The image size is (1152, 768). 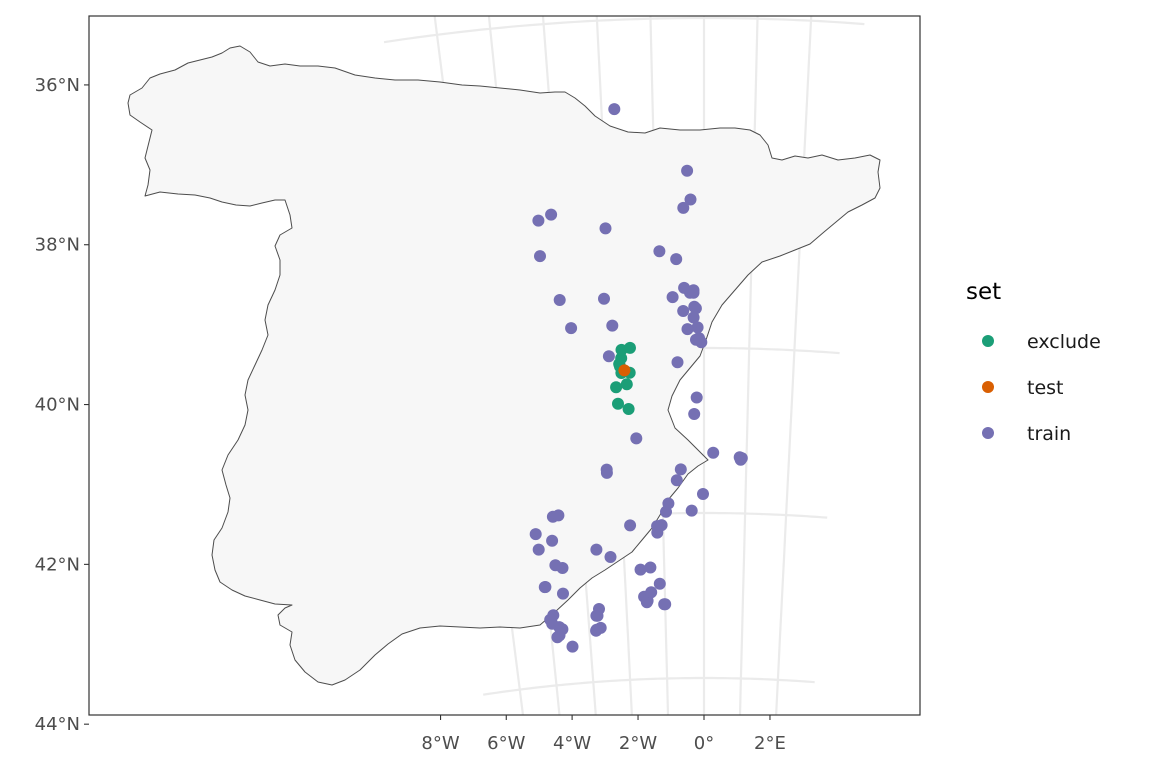 I want to click on legend-key-exclude, so click(x=988, y=341).